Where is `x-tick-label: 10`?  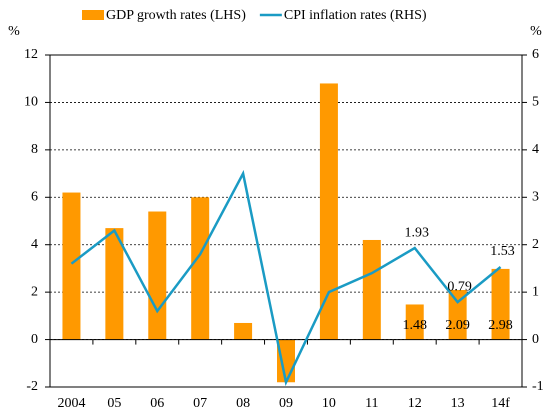
x-tick-label: 10 is located at coordinates (329, 403).